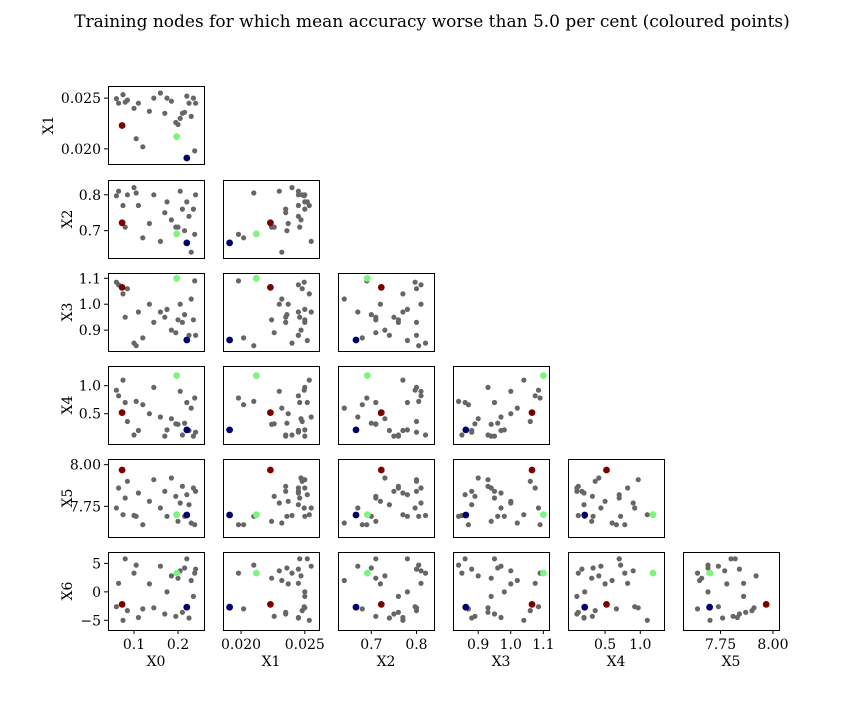 The width and height of the screenshot is (864, 720). I want to click on panel-X4-vs-X0: 0.5 1.0X4, so click(132, 405).